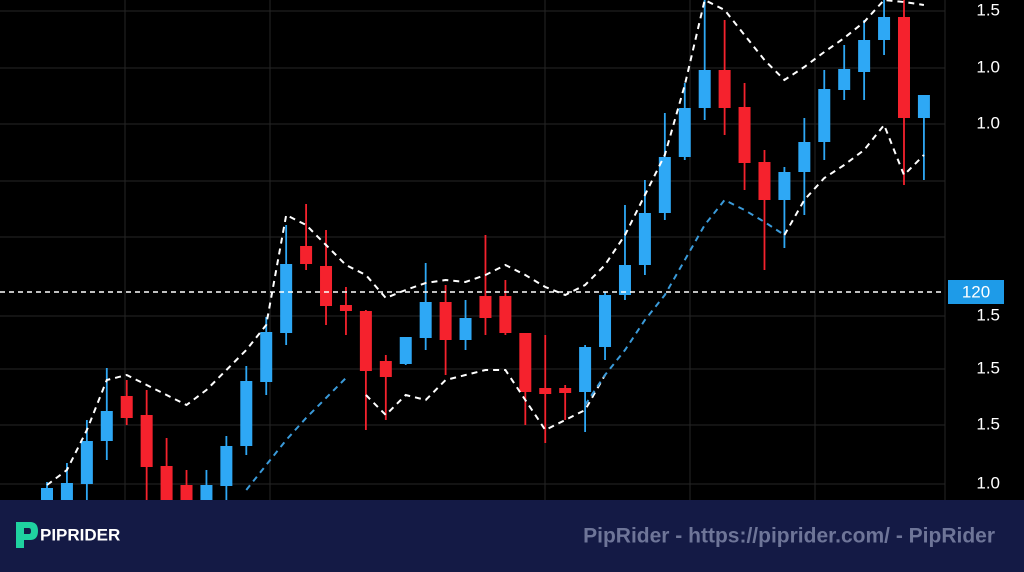 Image resolution: width=1024 pixels, height=572 pixels. I want to click on footer-bar, so click(512, 536).